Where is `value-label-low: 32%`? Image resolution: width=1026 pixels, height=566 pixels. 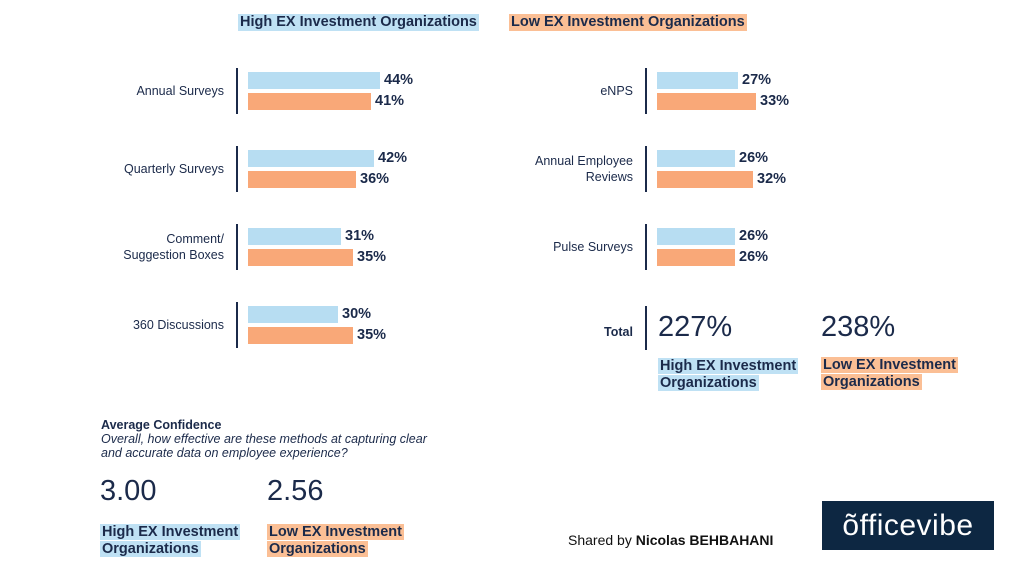 value-label-low: 32% is located at coordinates (772, 179).